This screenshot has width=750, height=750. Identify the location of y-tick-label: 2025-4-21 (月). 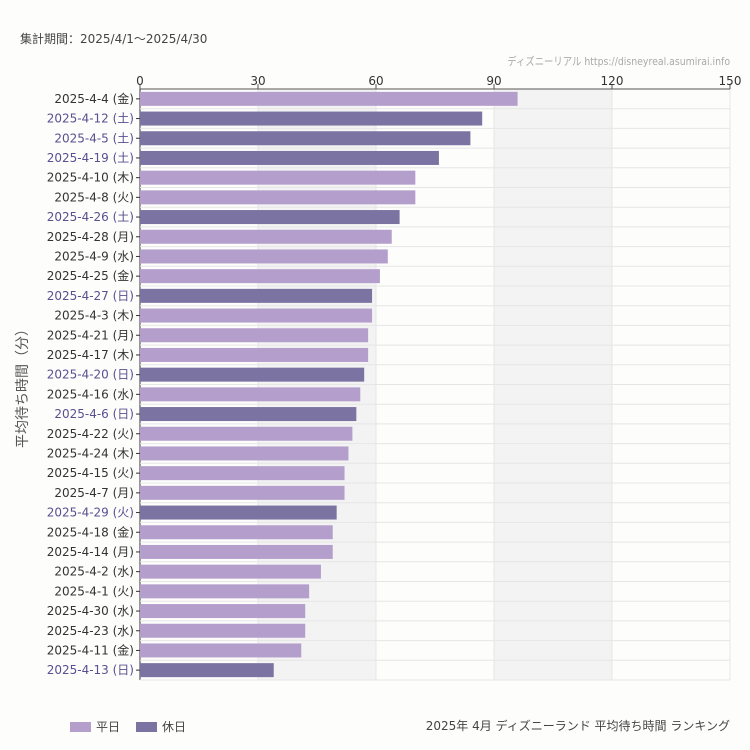
(90, 335).